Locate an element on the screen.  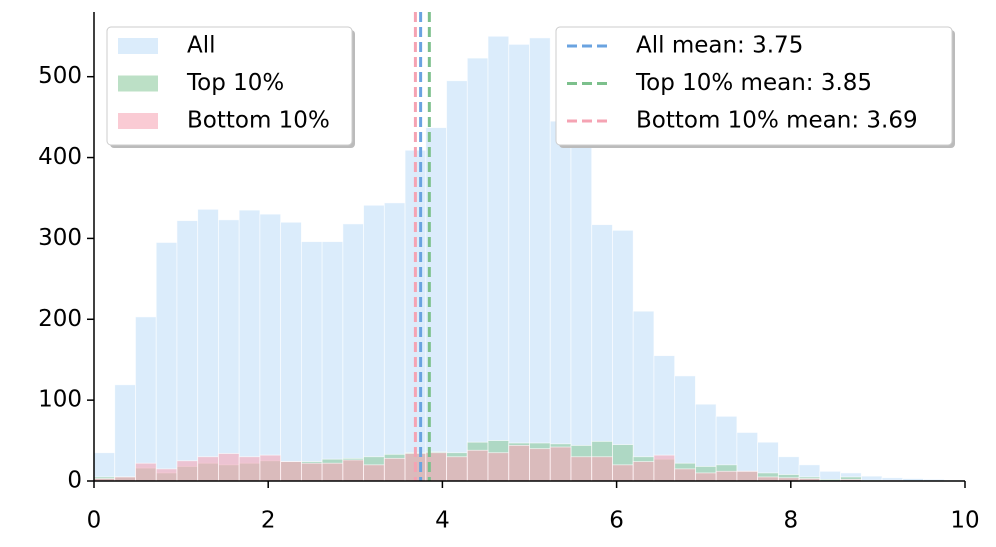
x-tick-label: 4 is located at coordinates (442, 521).